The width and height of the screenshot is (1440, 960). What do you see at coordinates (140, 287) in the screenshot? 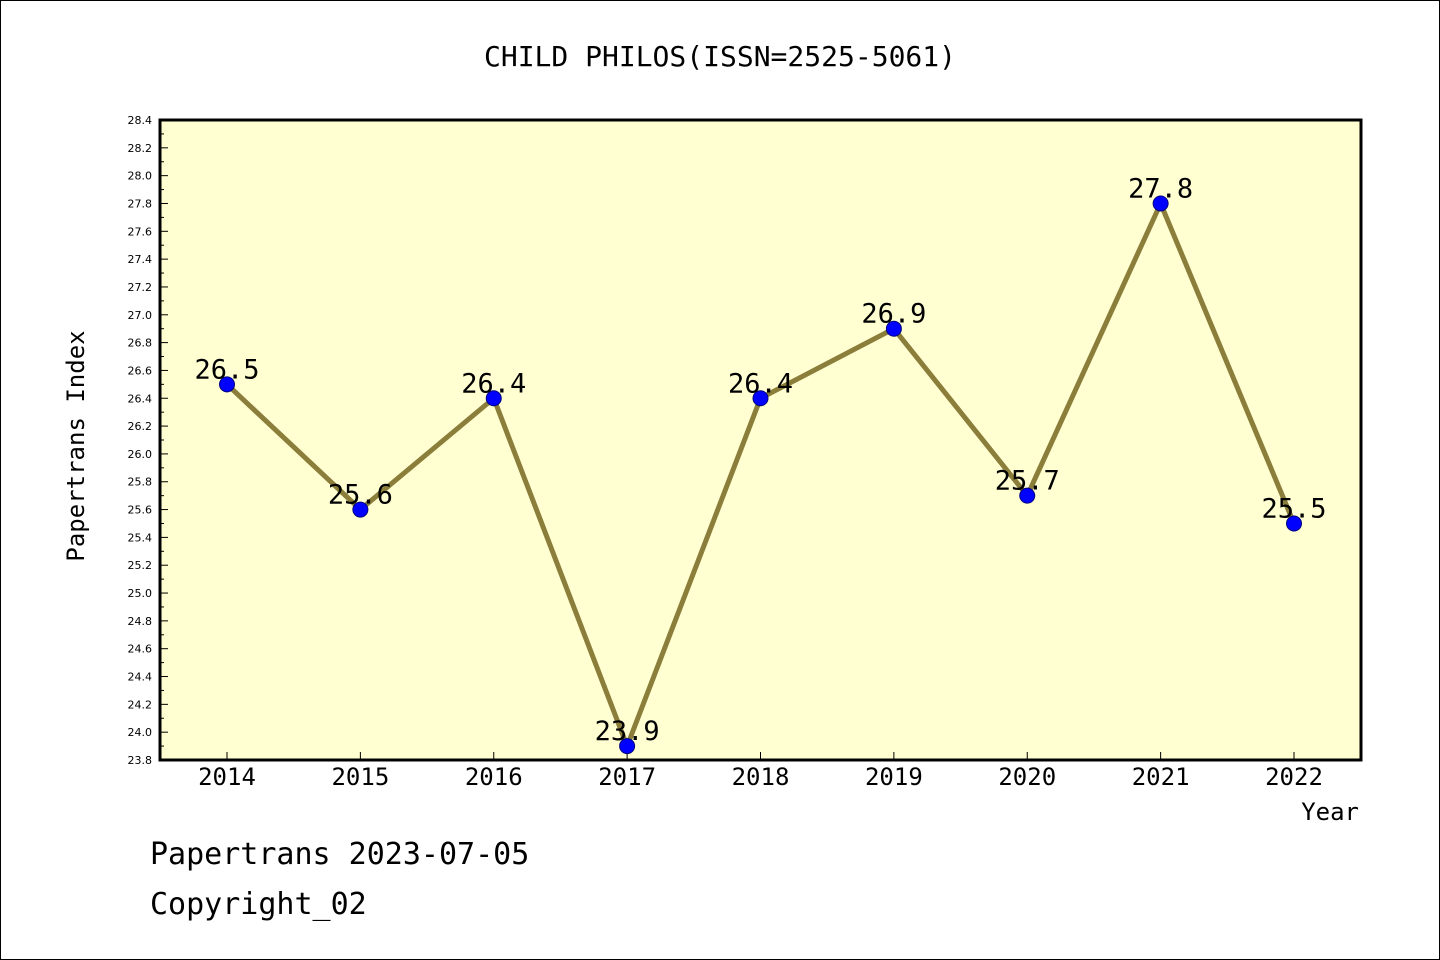
I see `y-tick-label: 27.2` at bounding box center [140, 287].